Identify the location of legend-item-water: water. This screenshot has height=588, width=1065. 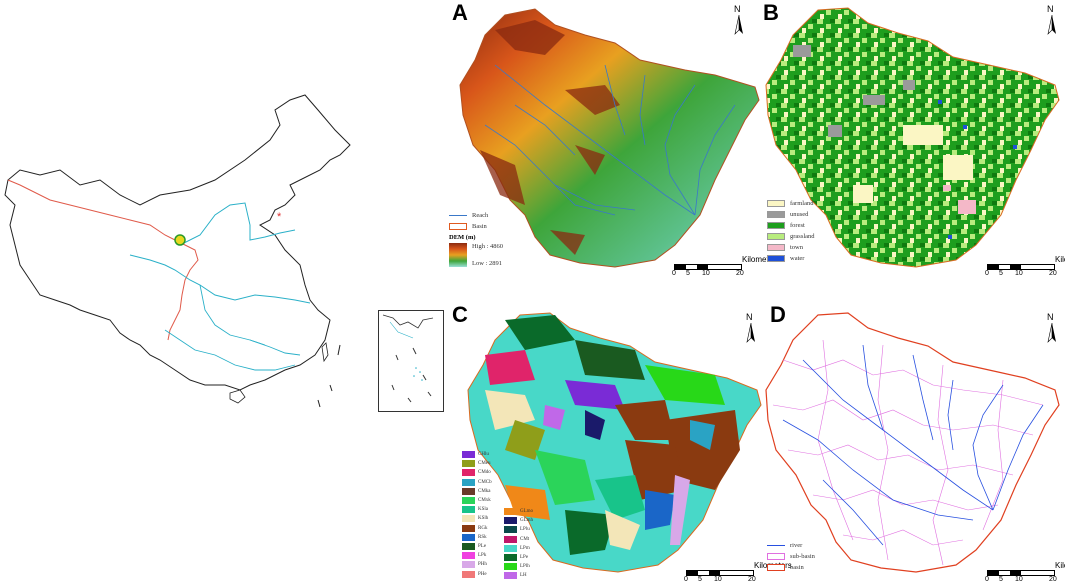
(791, 258).